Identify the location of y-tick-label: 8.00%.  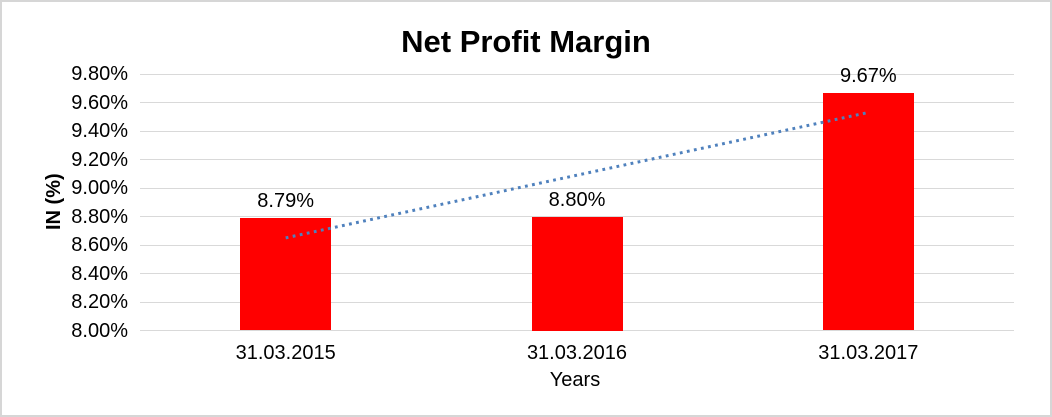
(99, 330).